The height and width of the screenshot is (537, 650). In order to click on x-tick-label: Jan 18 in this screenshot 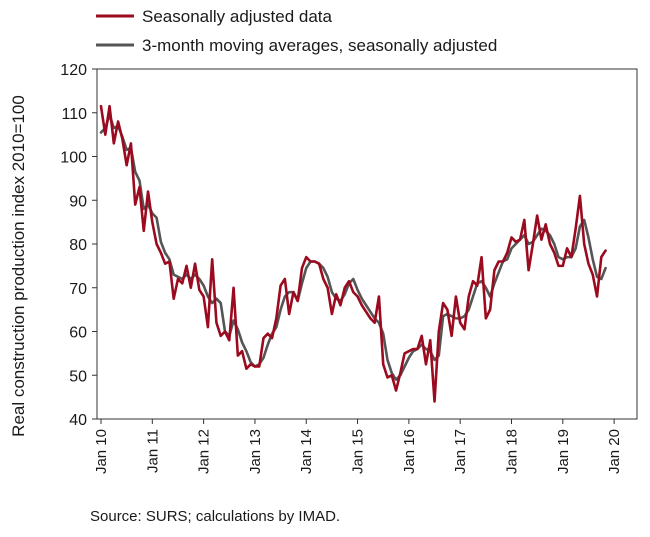, I will do `click(511, 451)`.